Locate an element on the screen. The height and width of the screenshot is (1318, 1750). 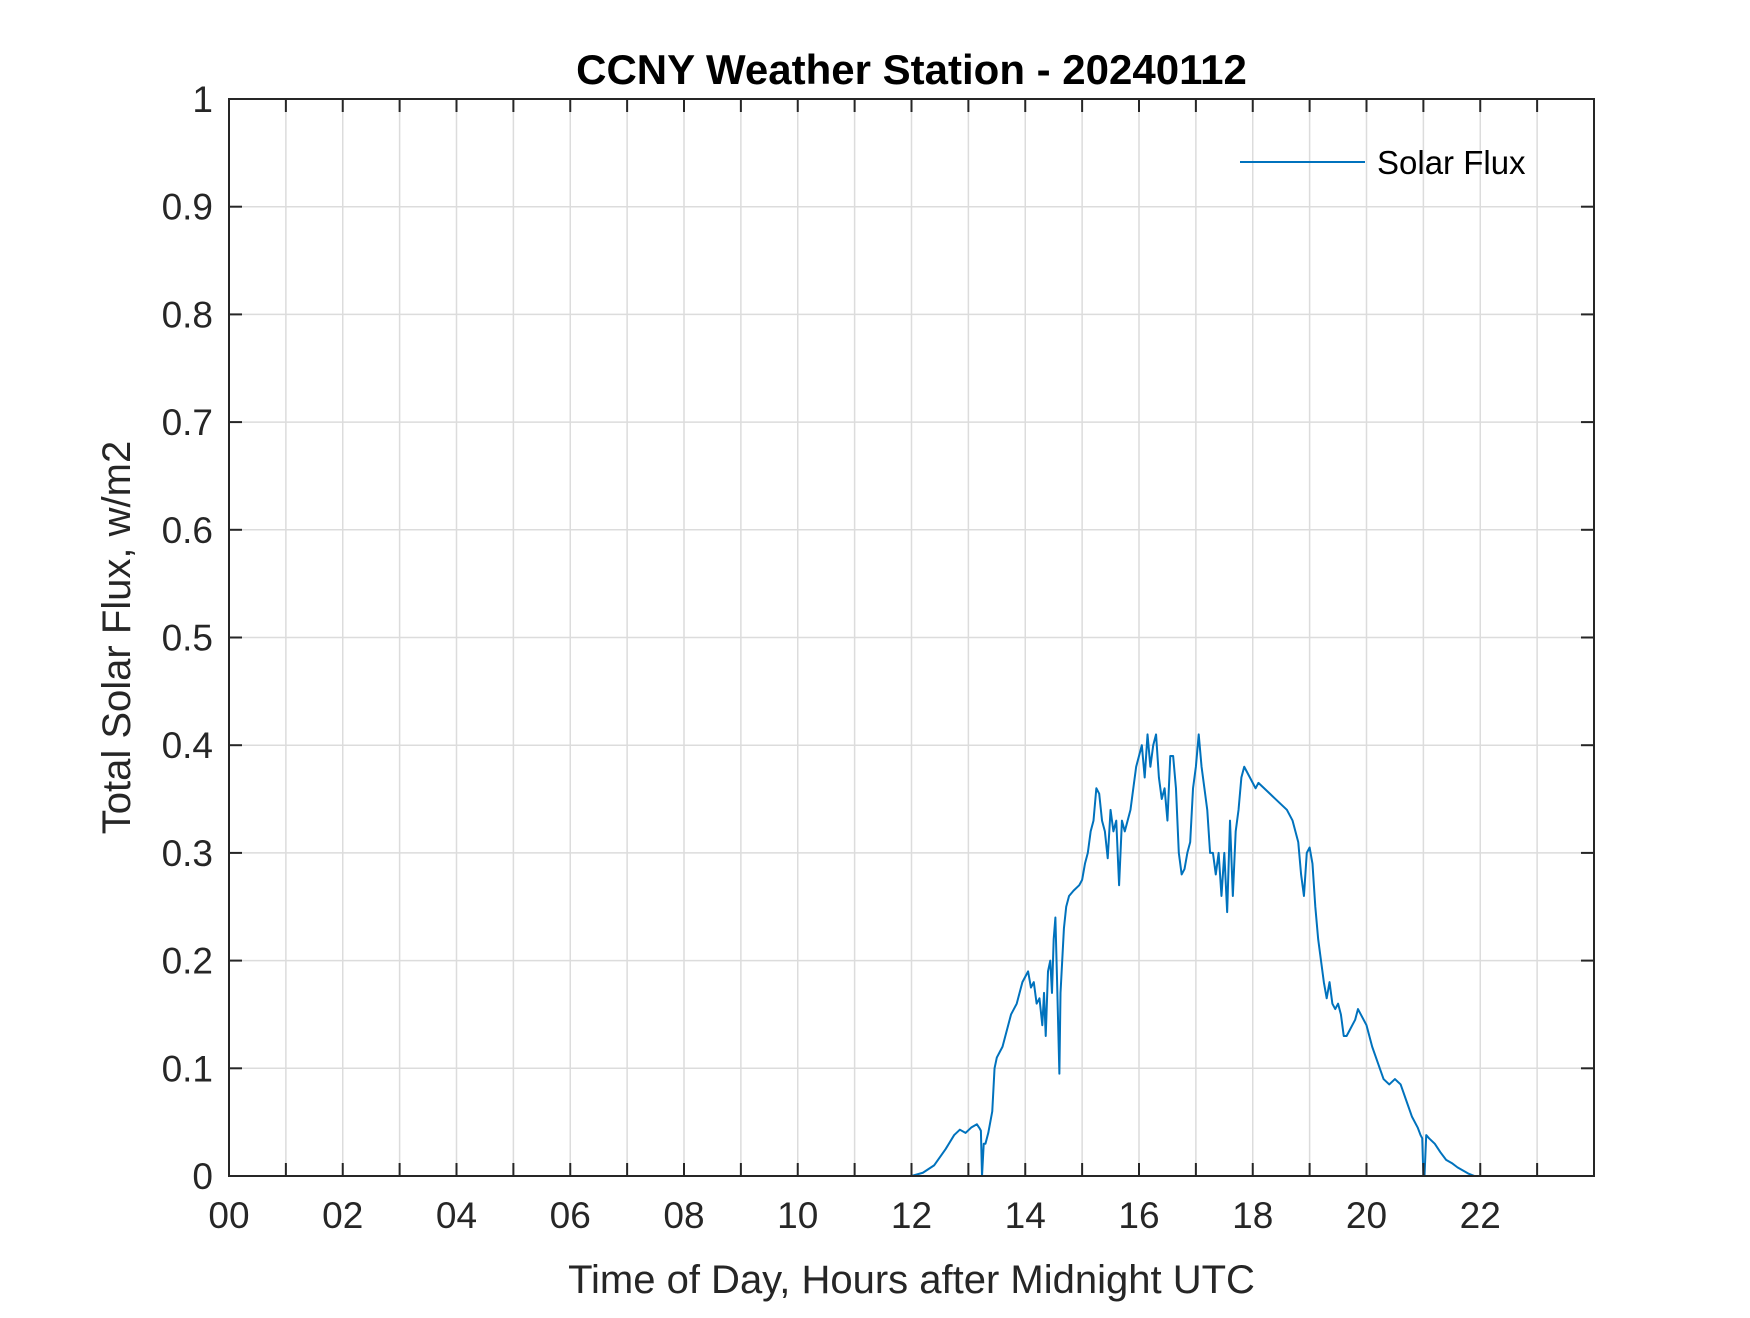
y-tick-label: 0.3 is located at coordinates (187, 853).